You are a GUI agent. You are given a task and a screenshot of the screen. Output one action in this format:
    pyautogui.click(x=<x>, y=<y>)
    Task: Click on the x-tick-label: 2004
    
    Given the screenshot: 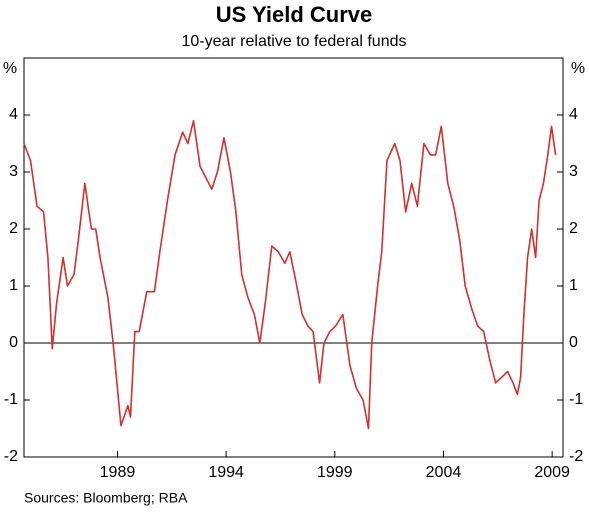 What is the action you would take?
    pyautogui.click(x=444, y=472)
    